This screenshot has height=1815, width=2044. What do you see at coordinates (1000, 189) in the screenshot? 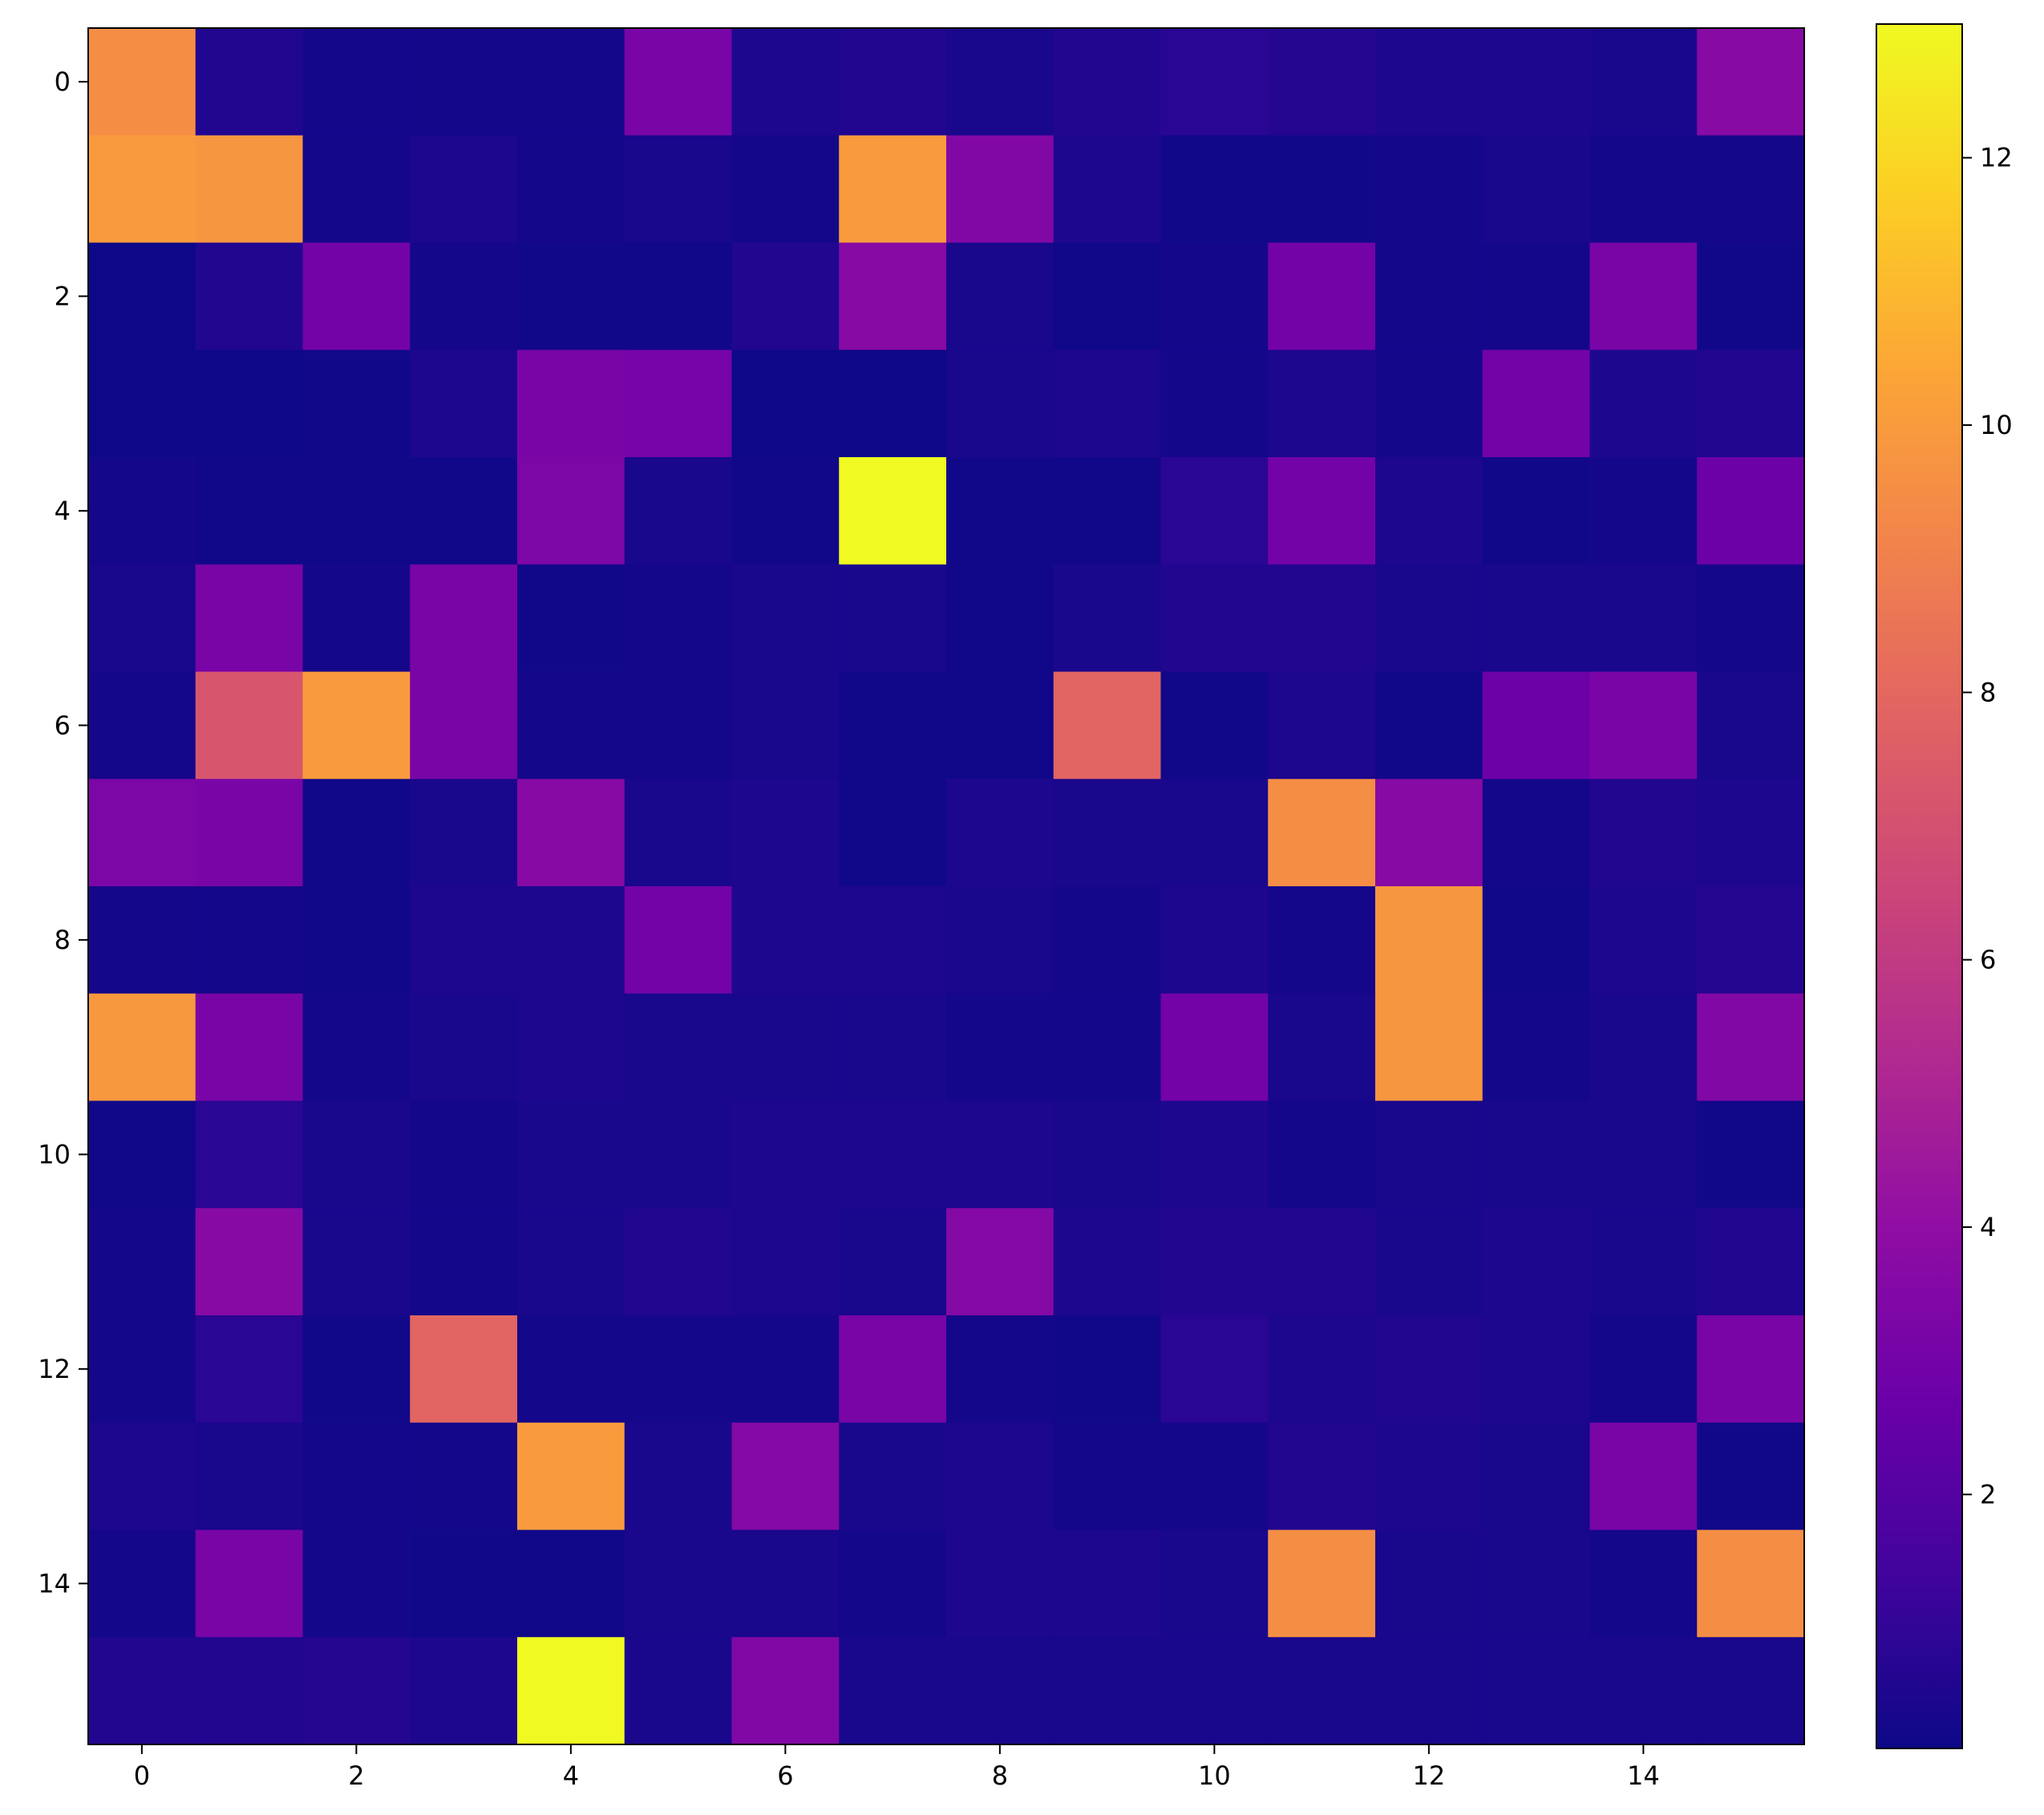
I see `heatmap-cell-r1-c8` at bounding box center [1000, 189].